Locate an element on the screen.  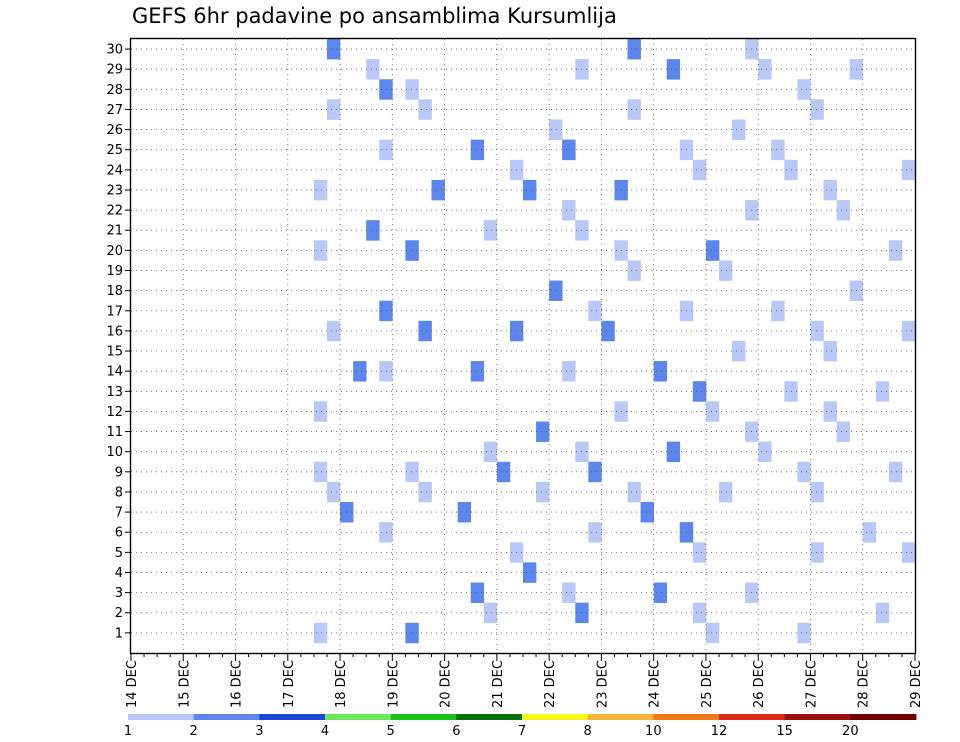
legend-label: 6 is located at coordinates (456, 731).